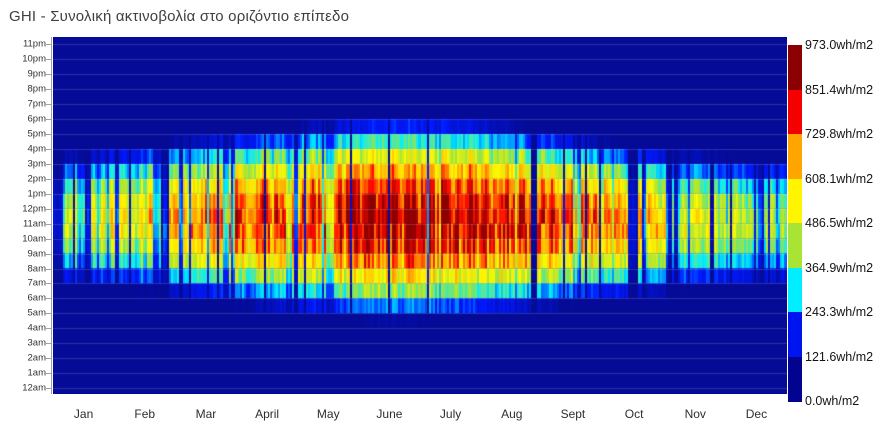 The height and width of the screenshot is (440, 888). Describe the element at coordinates (36, 283) in the screenshot. I see `y-axis-label: 7am` at that location.